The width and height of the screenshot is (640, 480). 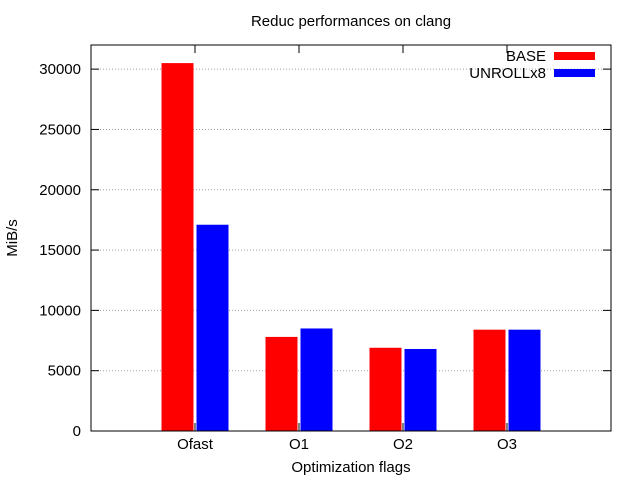 What do you see at coordinates (507, 444) in the screenshot?
I see `x-tick-label: O3` at bounding box center [507, 444].